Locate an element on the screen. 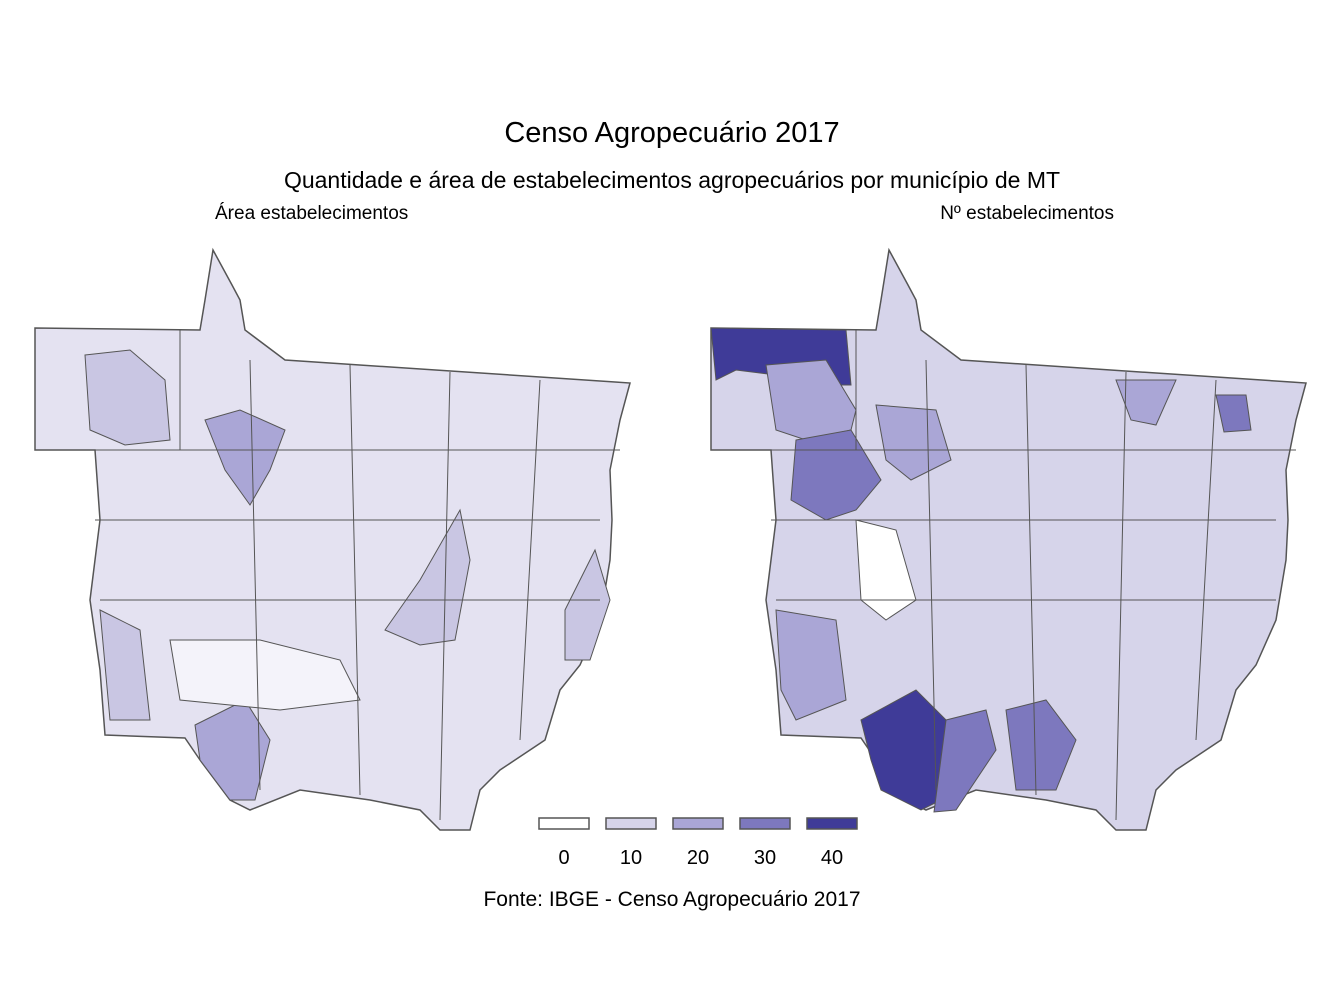  legend-label: 0 is located at coordinates (563, 858).